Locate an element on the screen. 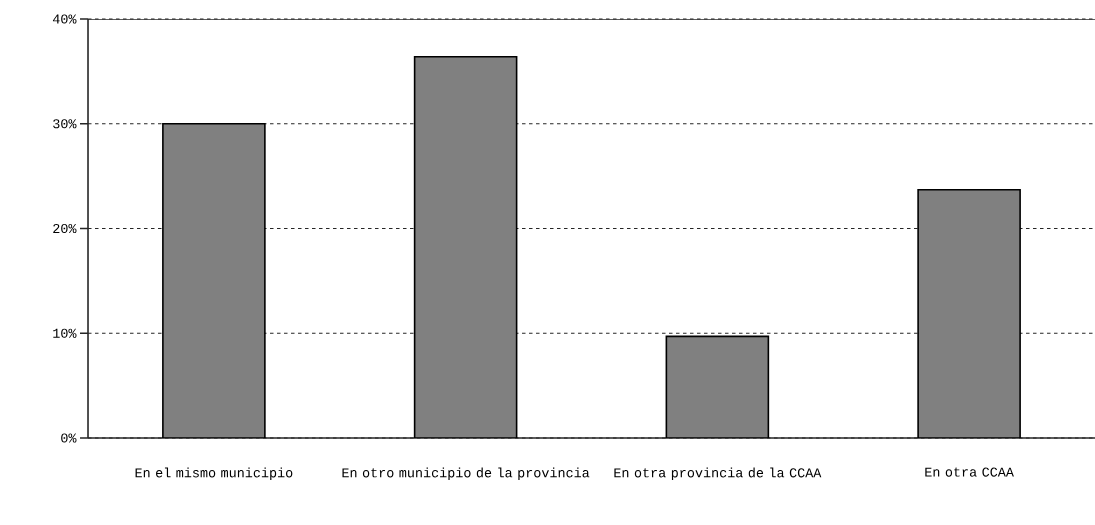 Image resolution: width=1095 pixels, height=525 pixels. y-tick-label: 40% is located at coordinates (64, 19).